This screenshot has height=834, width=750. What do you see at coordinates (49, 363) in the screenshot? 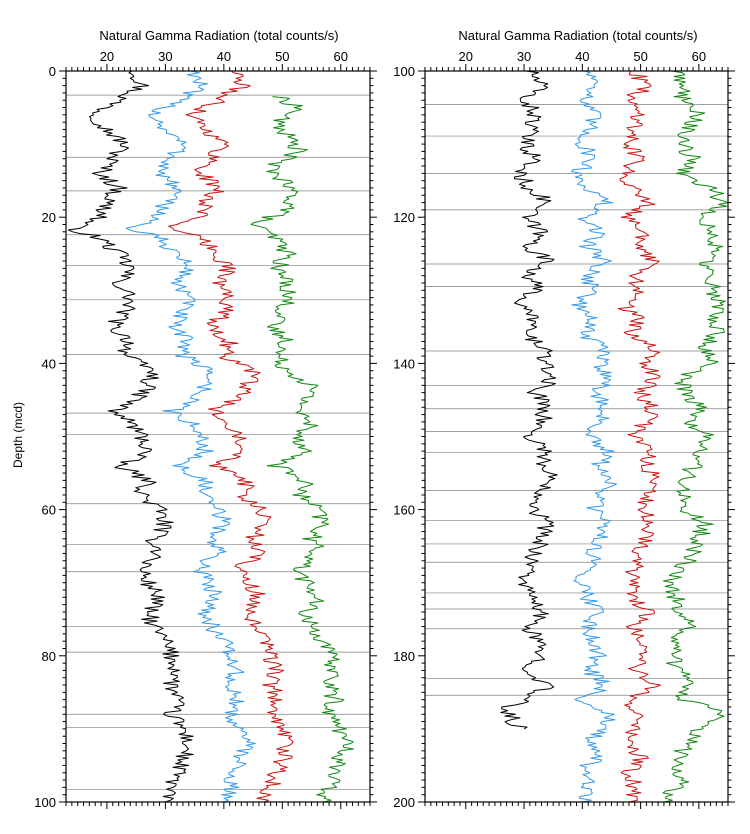
I see `y-tick-label: 40` at bounding box center [49, 363].